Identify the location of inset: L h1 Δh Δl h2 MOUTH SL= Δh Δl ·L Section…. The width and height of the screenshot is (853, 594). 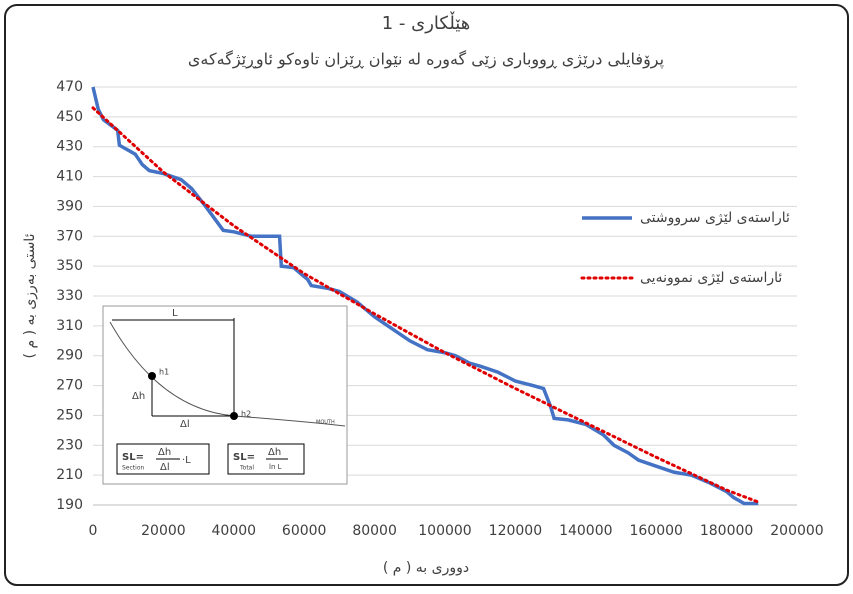
(225, 395).